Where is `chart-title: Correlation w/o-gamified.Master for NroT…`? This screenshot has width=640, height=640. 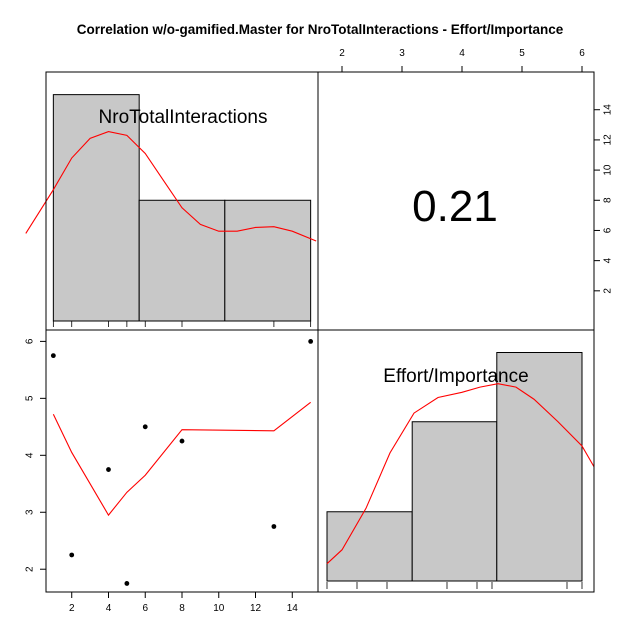
chart-title: Correlation w/o-gamified.Master for NroT… is located at coordinates (320, 29).